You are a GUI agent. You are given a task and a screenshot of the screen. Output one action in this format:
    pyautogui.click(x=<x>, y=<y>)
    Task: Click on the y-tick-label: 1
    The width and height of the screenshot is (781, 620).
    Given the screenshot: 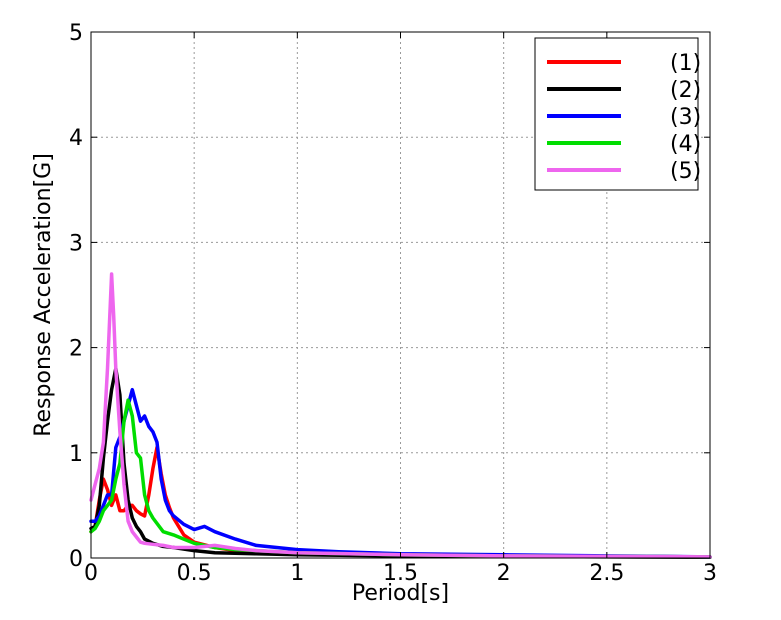 What is the action you would take?
    pyautogui.click(x=76, y=454)
    